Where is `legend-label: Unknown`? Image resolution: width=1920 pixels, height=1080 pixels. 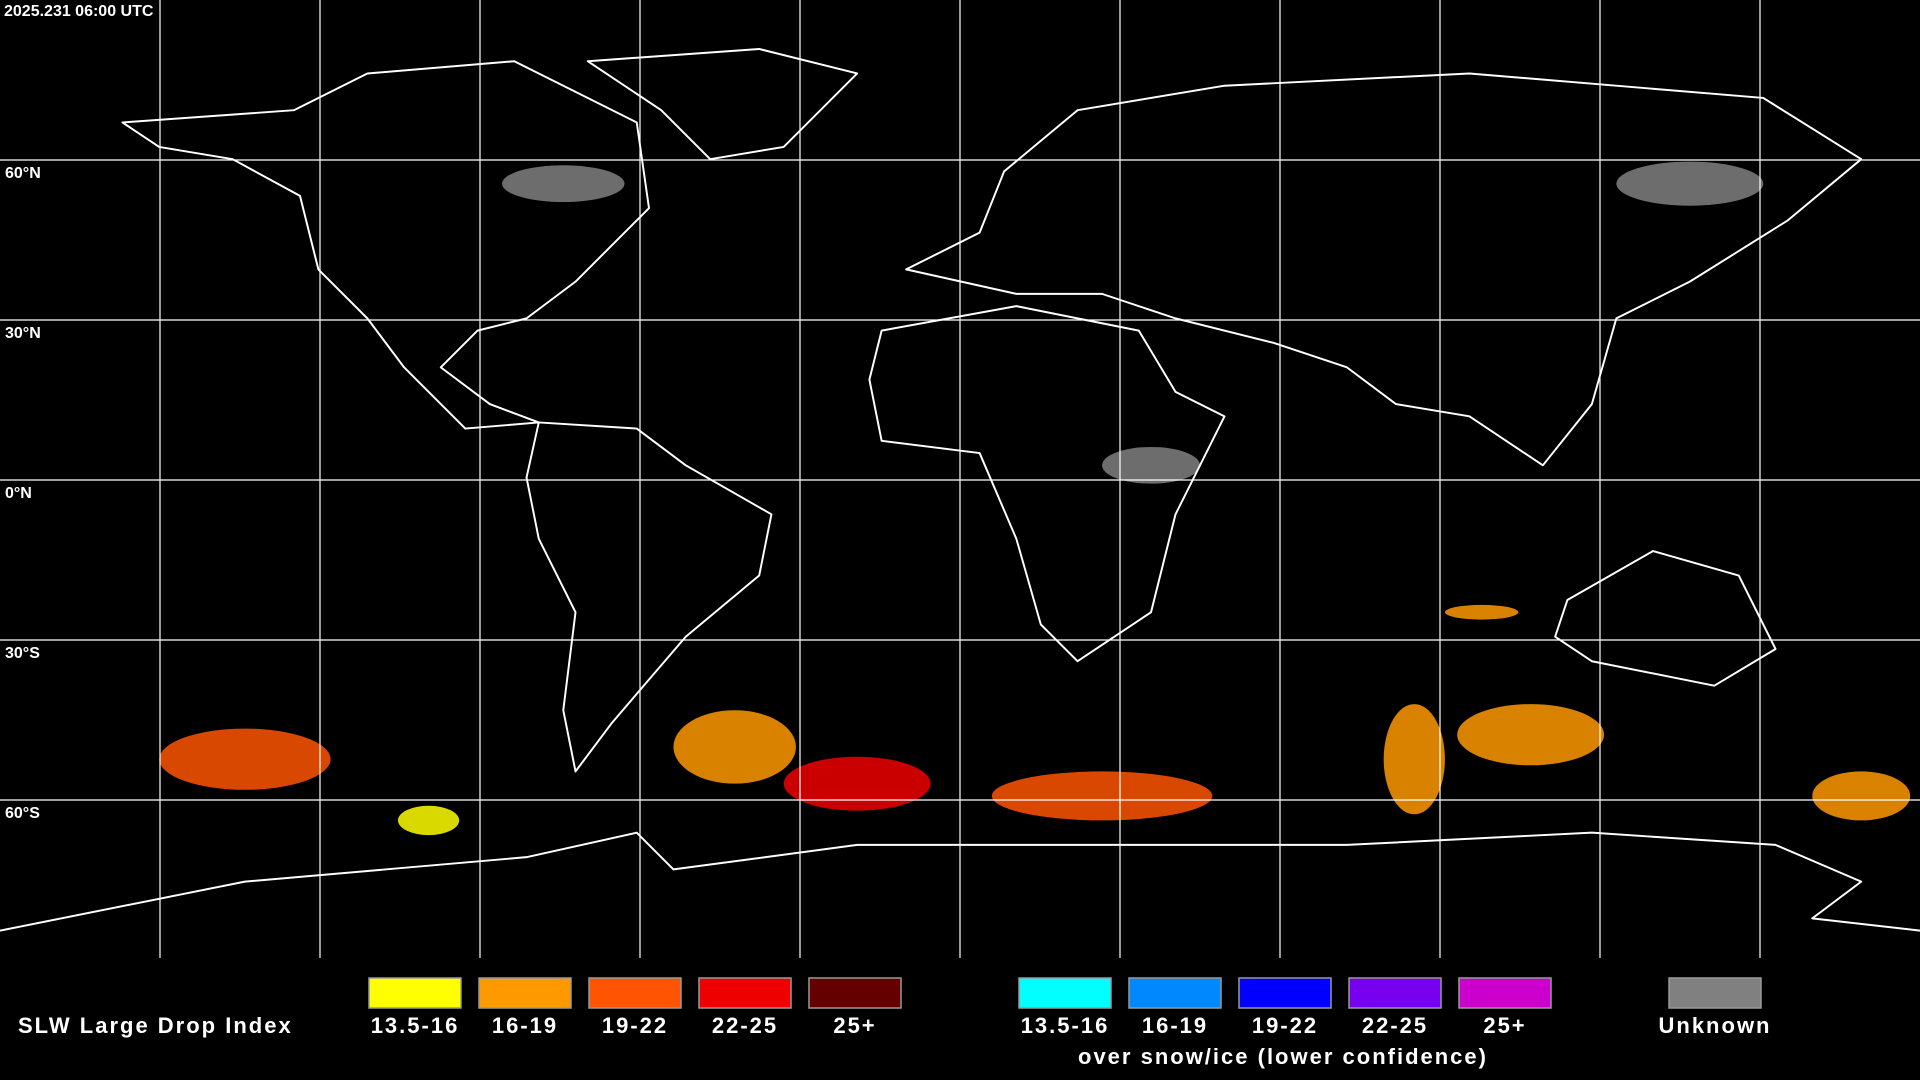 legend-label: Unknown is located at coordinates (1715, 1025).